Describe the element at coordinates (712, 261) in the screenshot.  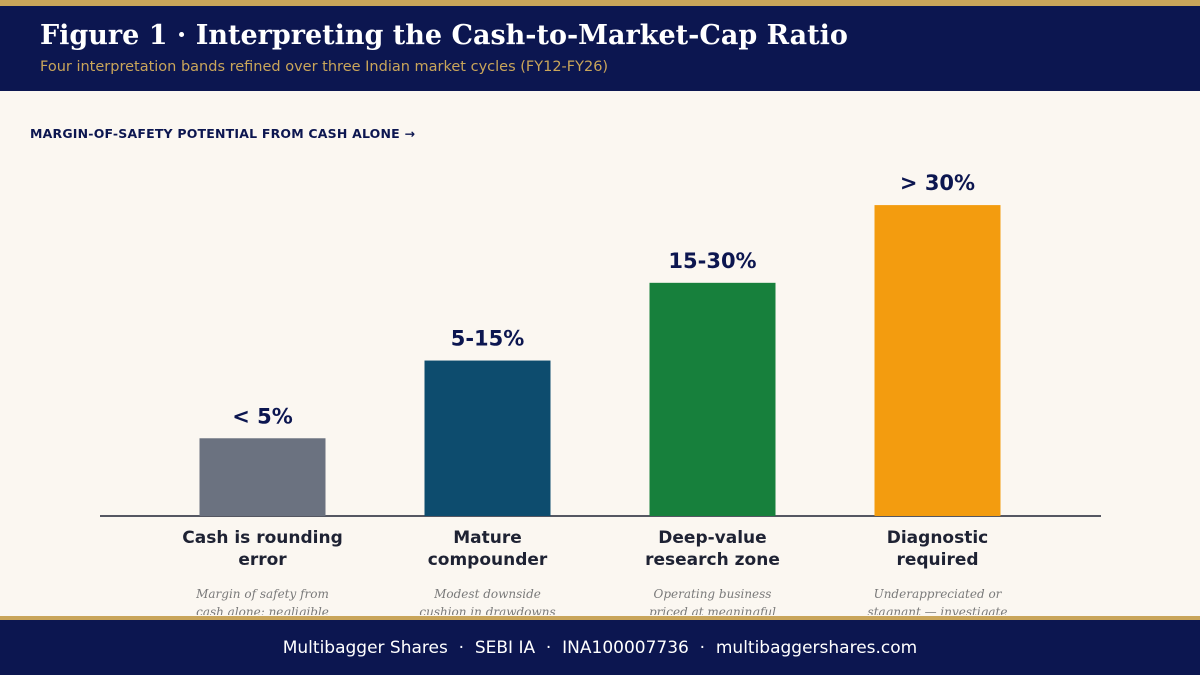
I see `bar-value-label: 15-30%` at that location.